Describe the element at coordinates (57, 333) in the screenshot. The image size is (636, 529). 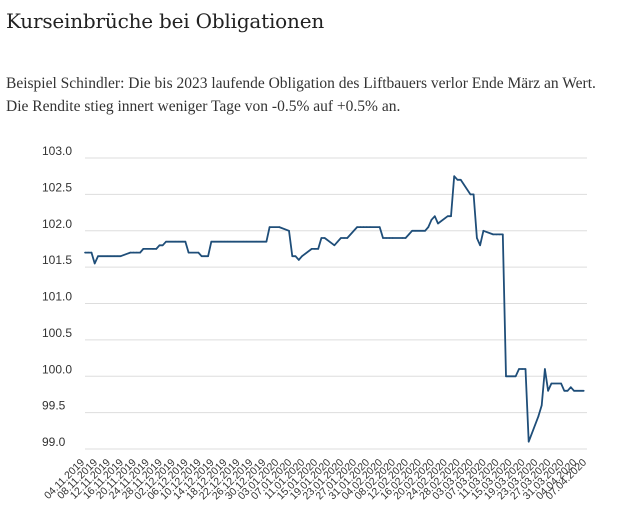
I see `y-tick-label: 100.5` at that location.